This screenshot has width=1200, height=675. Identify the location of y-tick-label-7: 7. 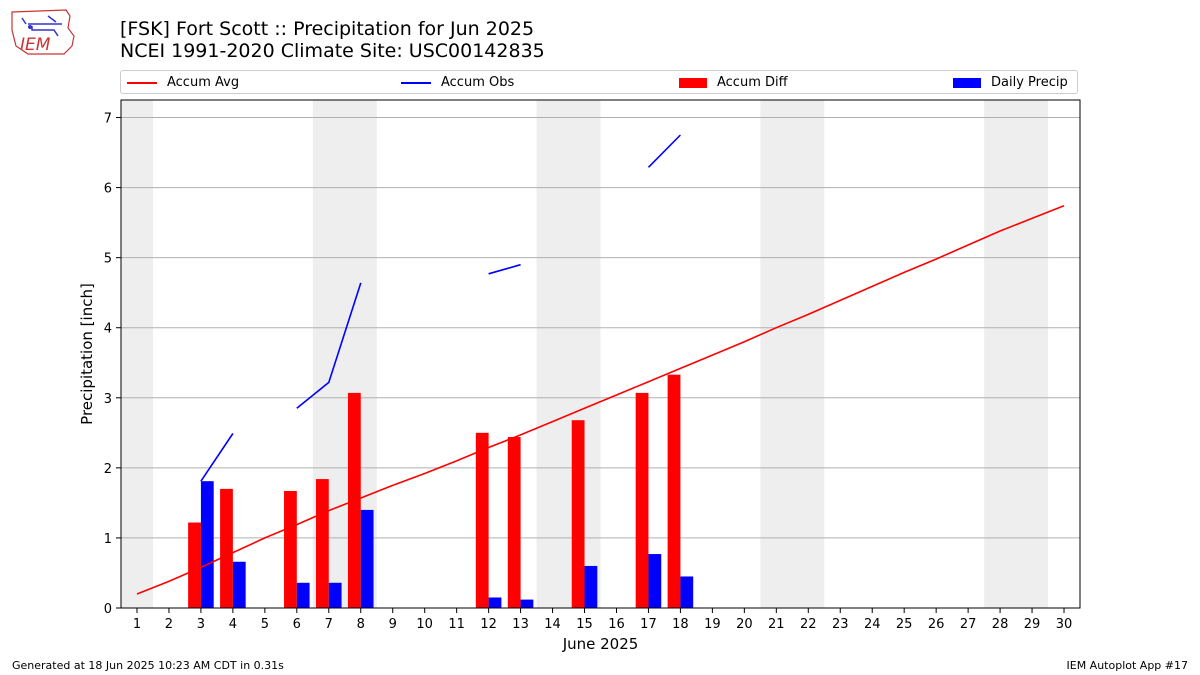
(108, 119).